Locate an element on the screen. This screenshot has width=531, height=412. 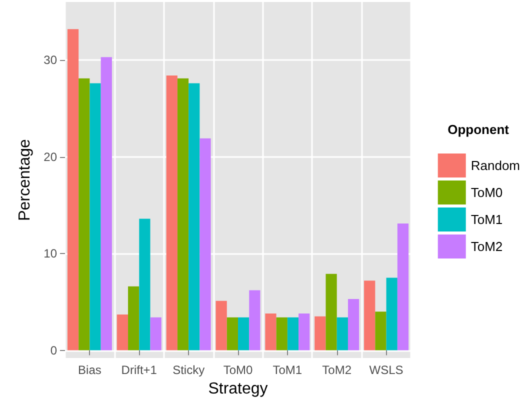
x-axis-title: Strategy is located at coordinates (238, 389).